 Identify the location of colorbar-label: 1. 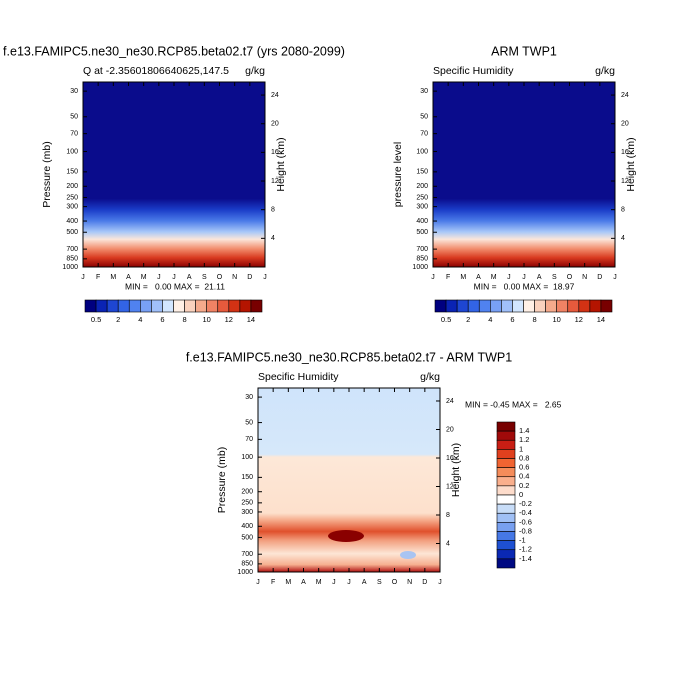
(521, 448).